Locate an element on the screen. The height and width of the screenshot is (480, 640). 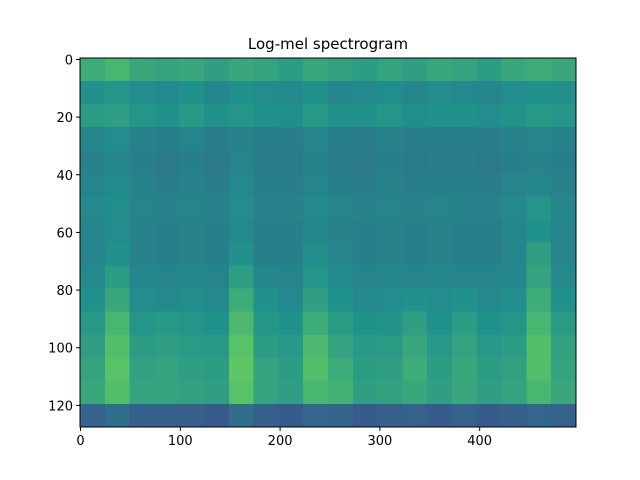
y-tick-label: 100 is located at coordinates (60, 349).